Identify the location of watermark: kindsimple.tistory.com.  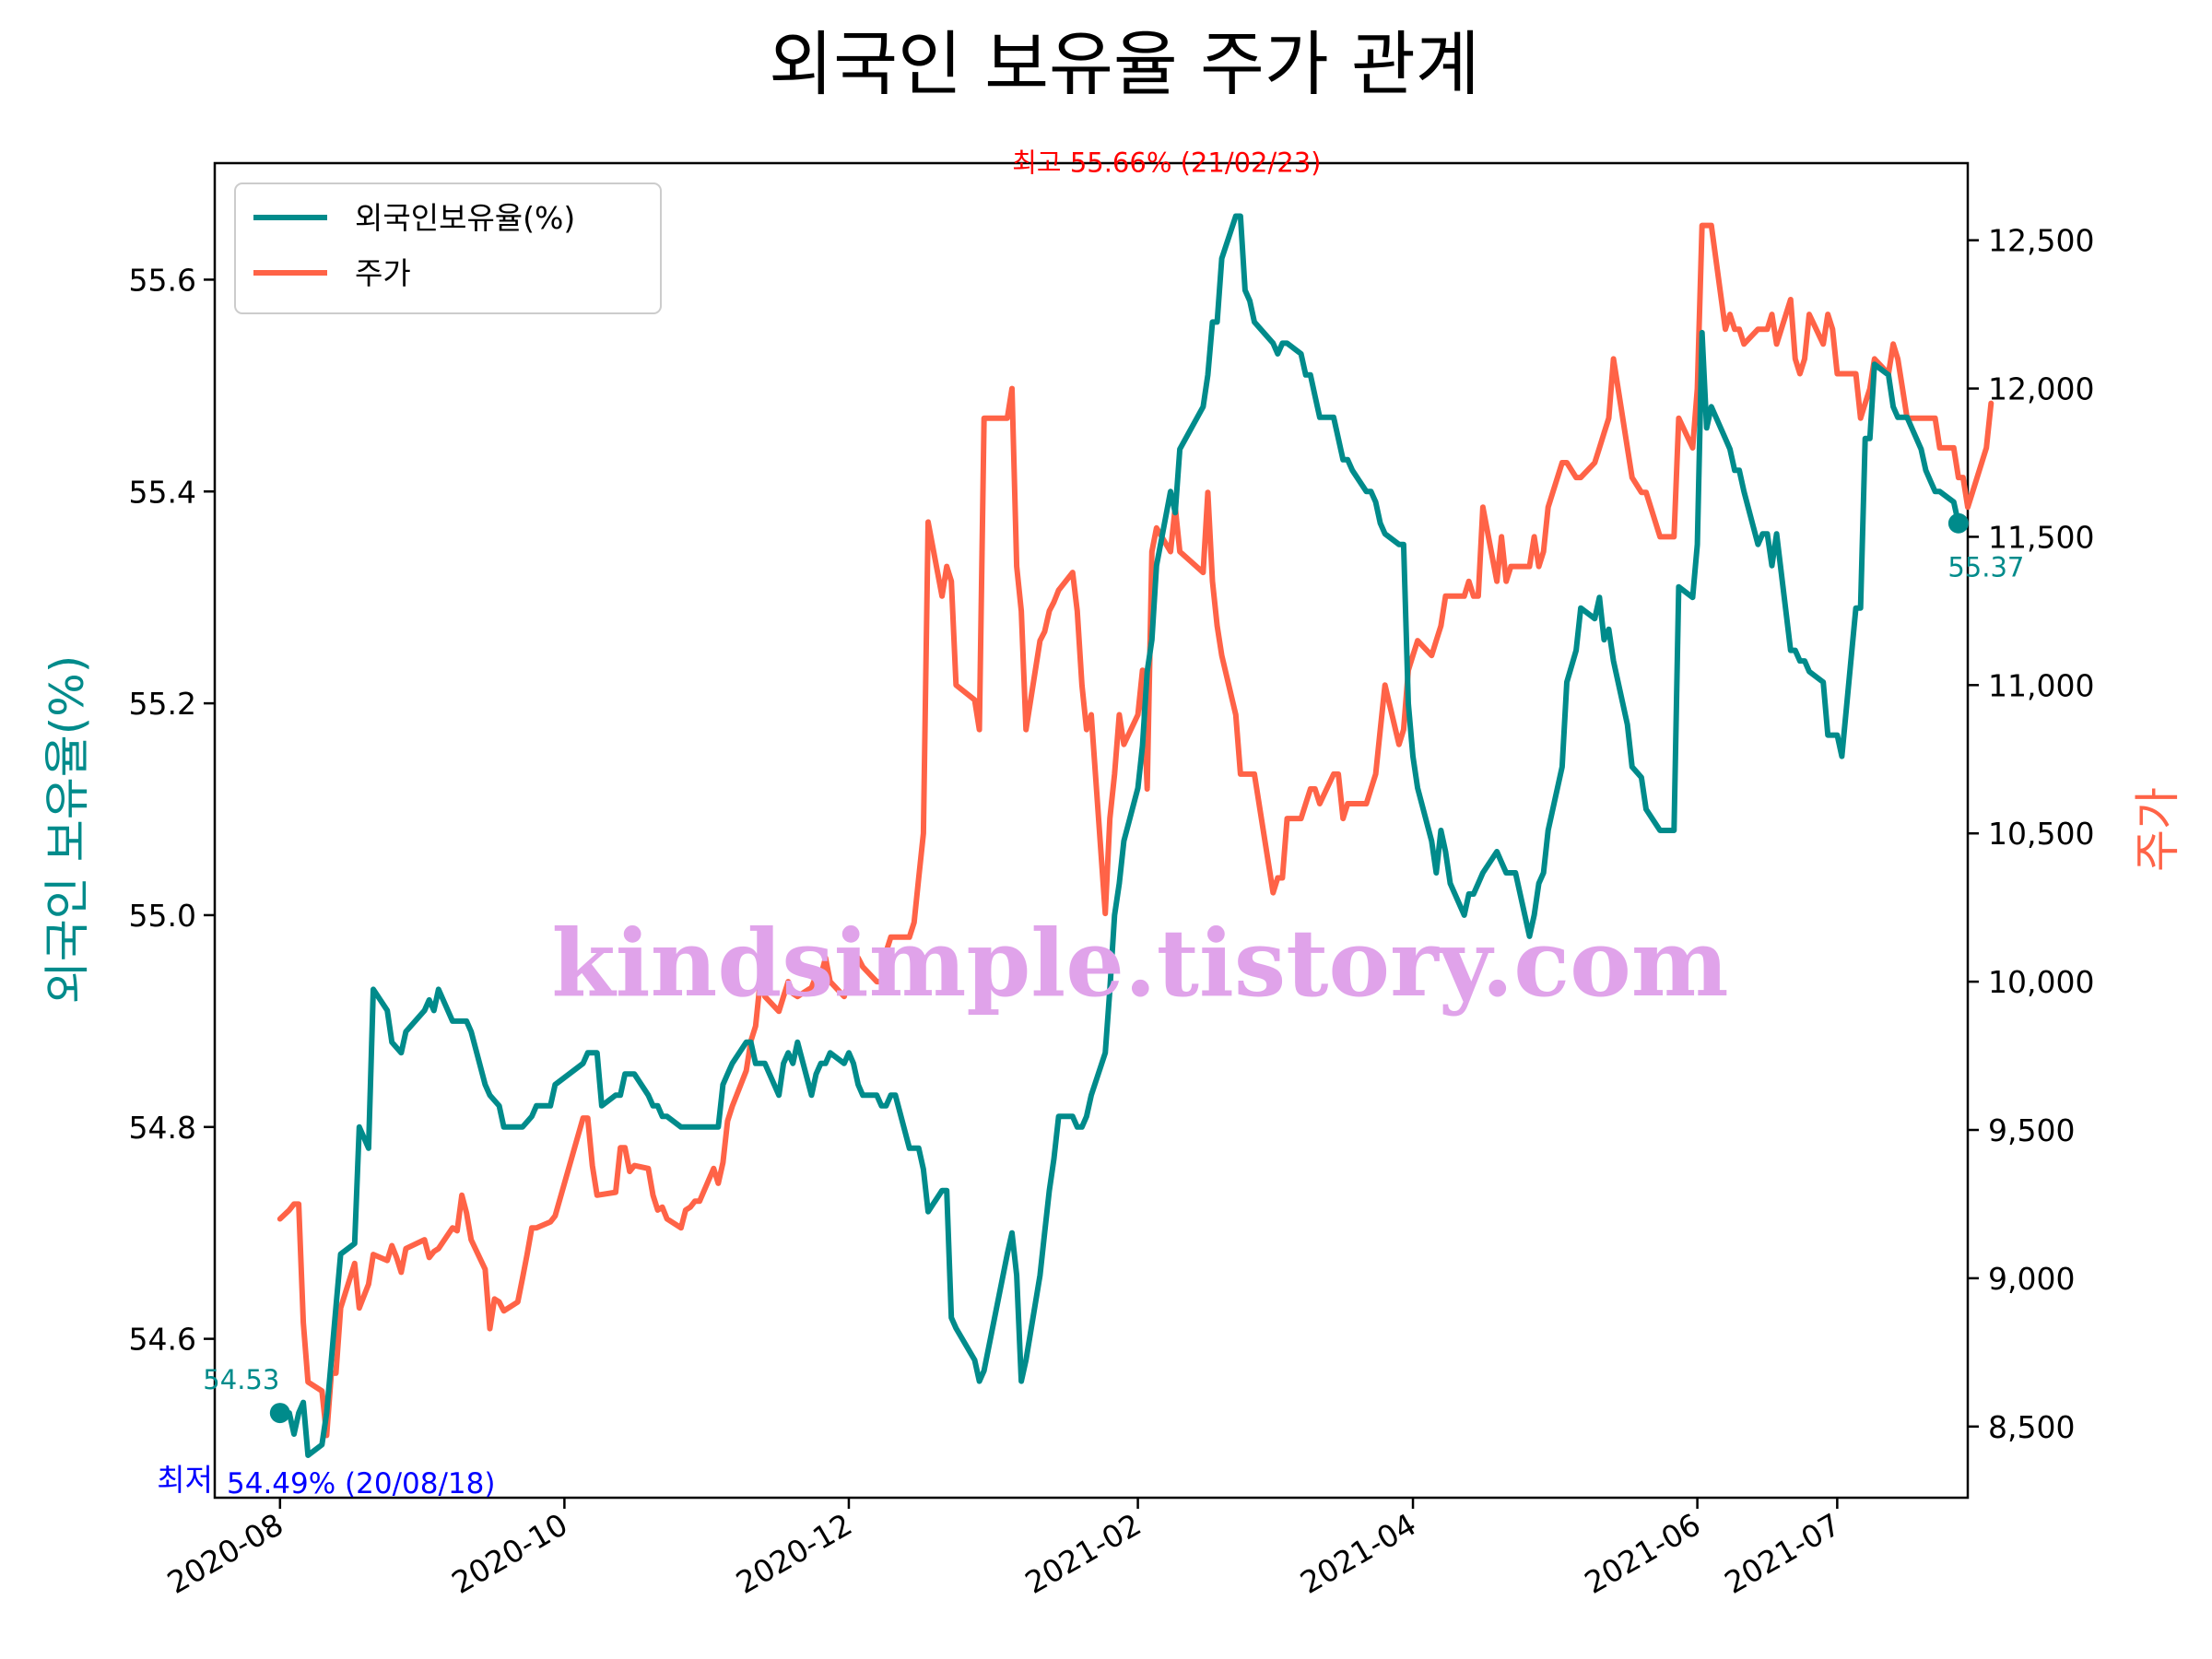
(1139, 963).